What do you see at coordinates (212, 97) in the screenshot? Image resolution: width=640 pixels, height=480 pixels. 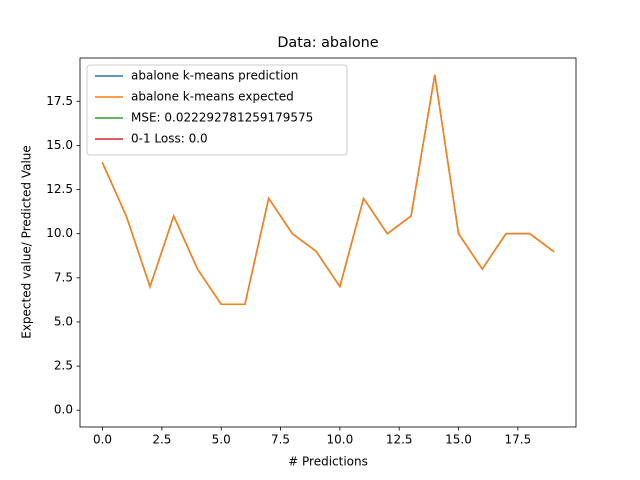 I see `legend-label: abalone k-means expected` at bounding box center [212, 97].